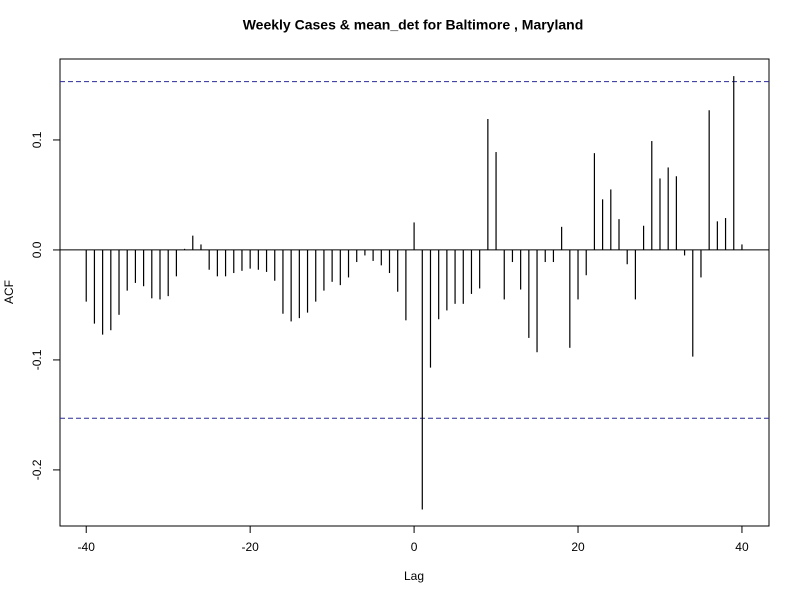 The height and width of the screenshot is (600, 800). I want to click on x-tick-label: -20, so click(250, 547).